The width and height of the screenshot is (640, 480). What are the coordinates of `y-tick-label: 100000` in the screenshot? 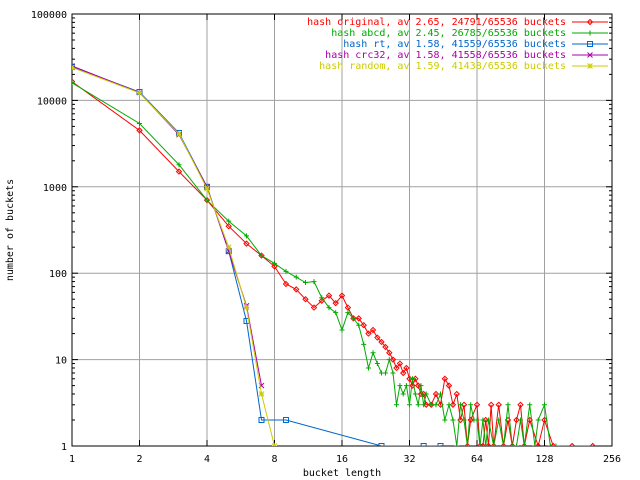 It's located at (49, 15).